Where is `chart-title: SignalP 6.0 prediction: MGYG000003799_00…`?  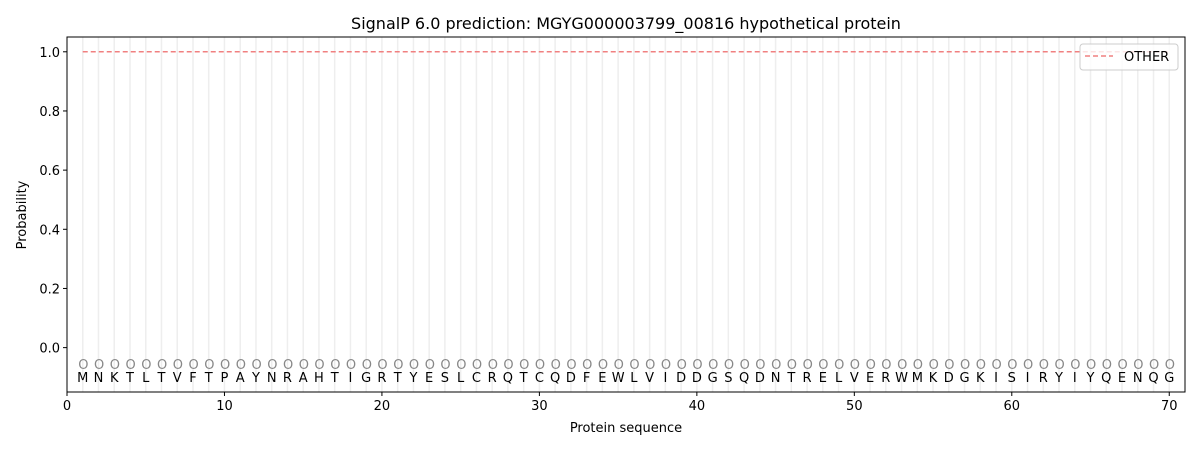
chart-title: SignalP 6.0 prediction: MGYG000003799_00… is located at coordinates (626, 24).